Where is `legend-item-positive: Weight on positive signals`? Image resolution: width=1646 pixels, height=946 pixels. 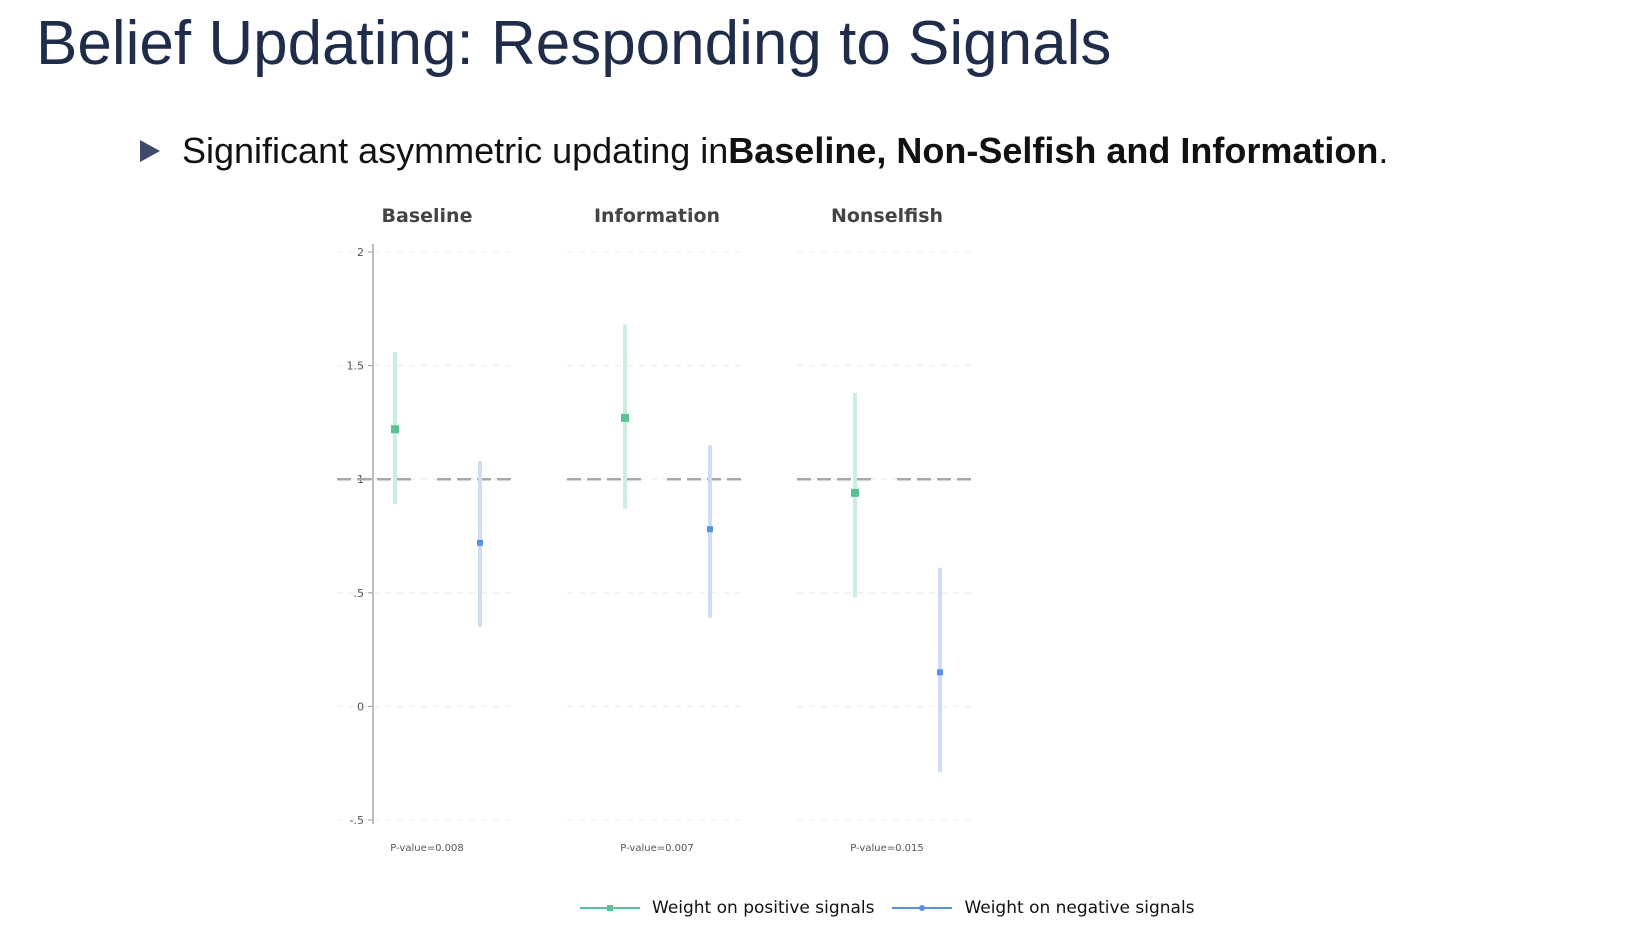 legend-item-positive: Weight on positive signals is located at coordinates (727, 908).